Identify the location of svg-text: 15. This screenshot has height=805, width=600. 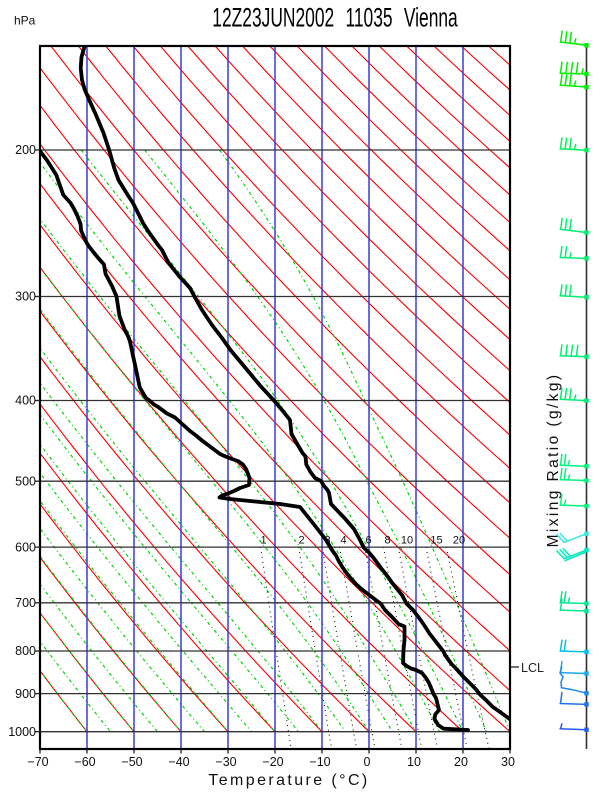
(436, 541).